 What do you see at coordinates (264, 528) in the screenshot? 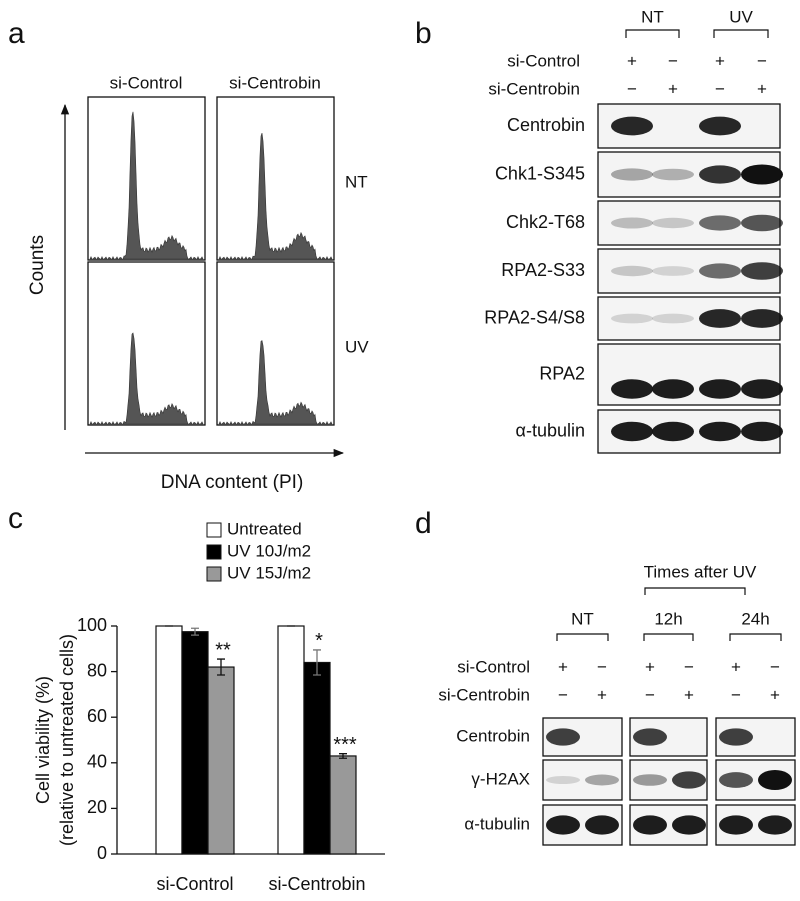
I see `legend-label: Untreated` at bounding box center [264, 528].